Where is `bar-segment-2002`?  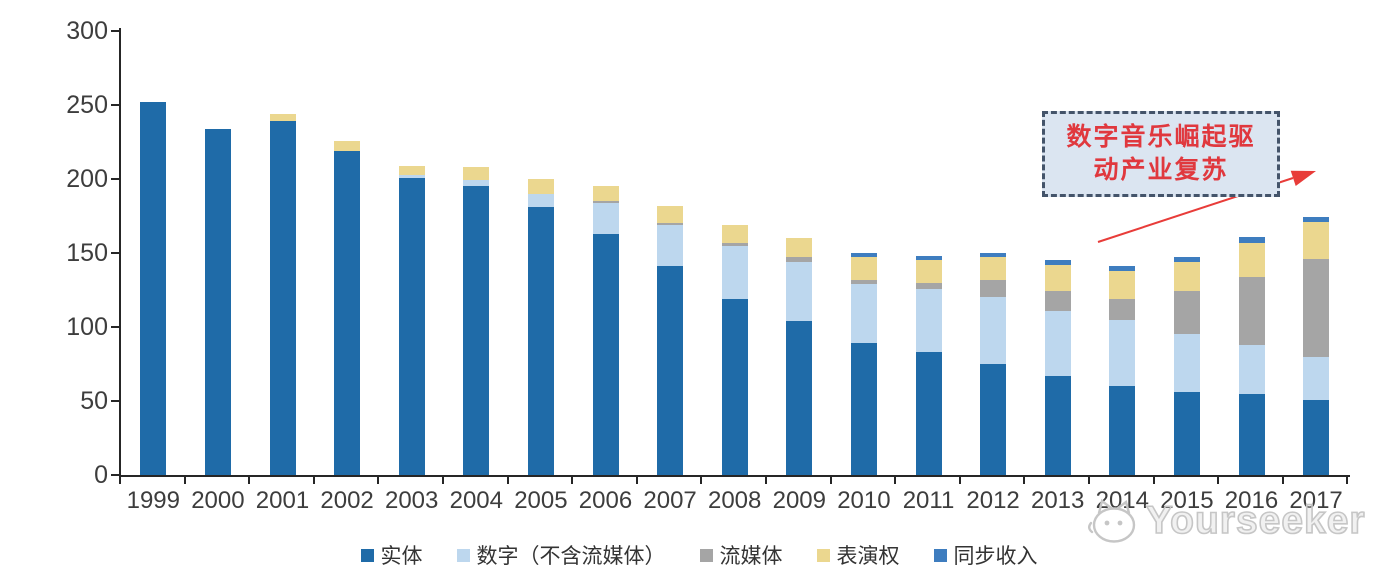 bar-segment-2002 is located at coordinates (347, 312).